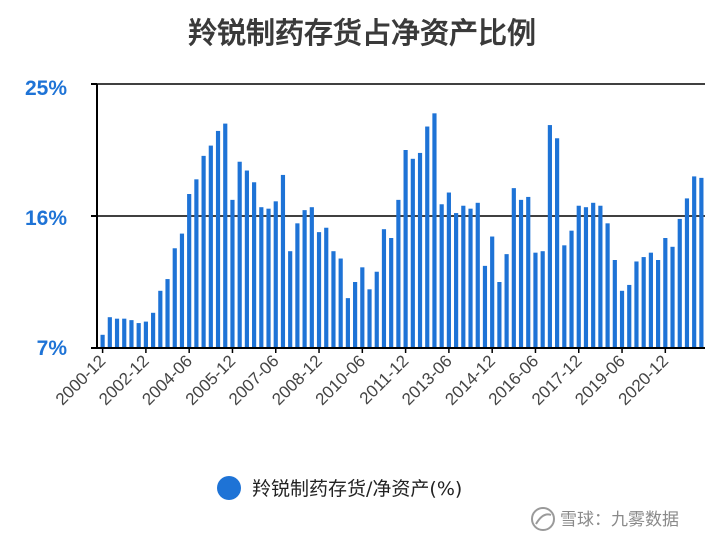 The width and height of the screenshot is (724, 540). What do you see at coordinates (229, 488) in the screenshot?
I see `legend-marker-icon` at bounding box center [229, 488].